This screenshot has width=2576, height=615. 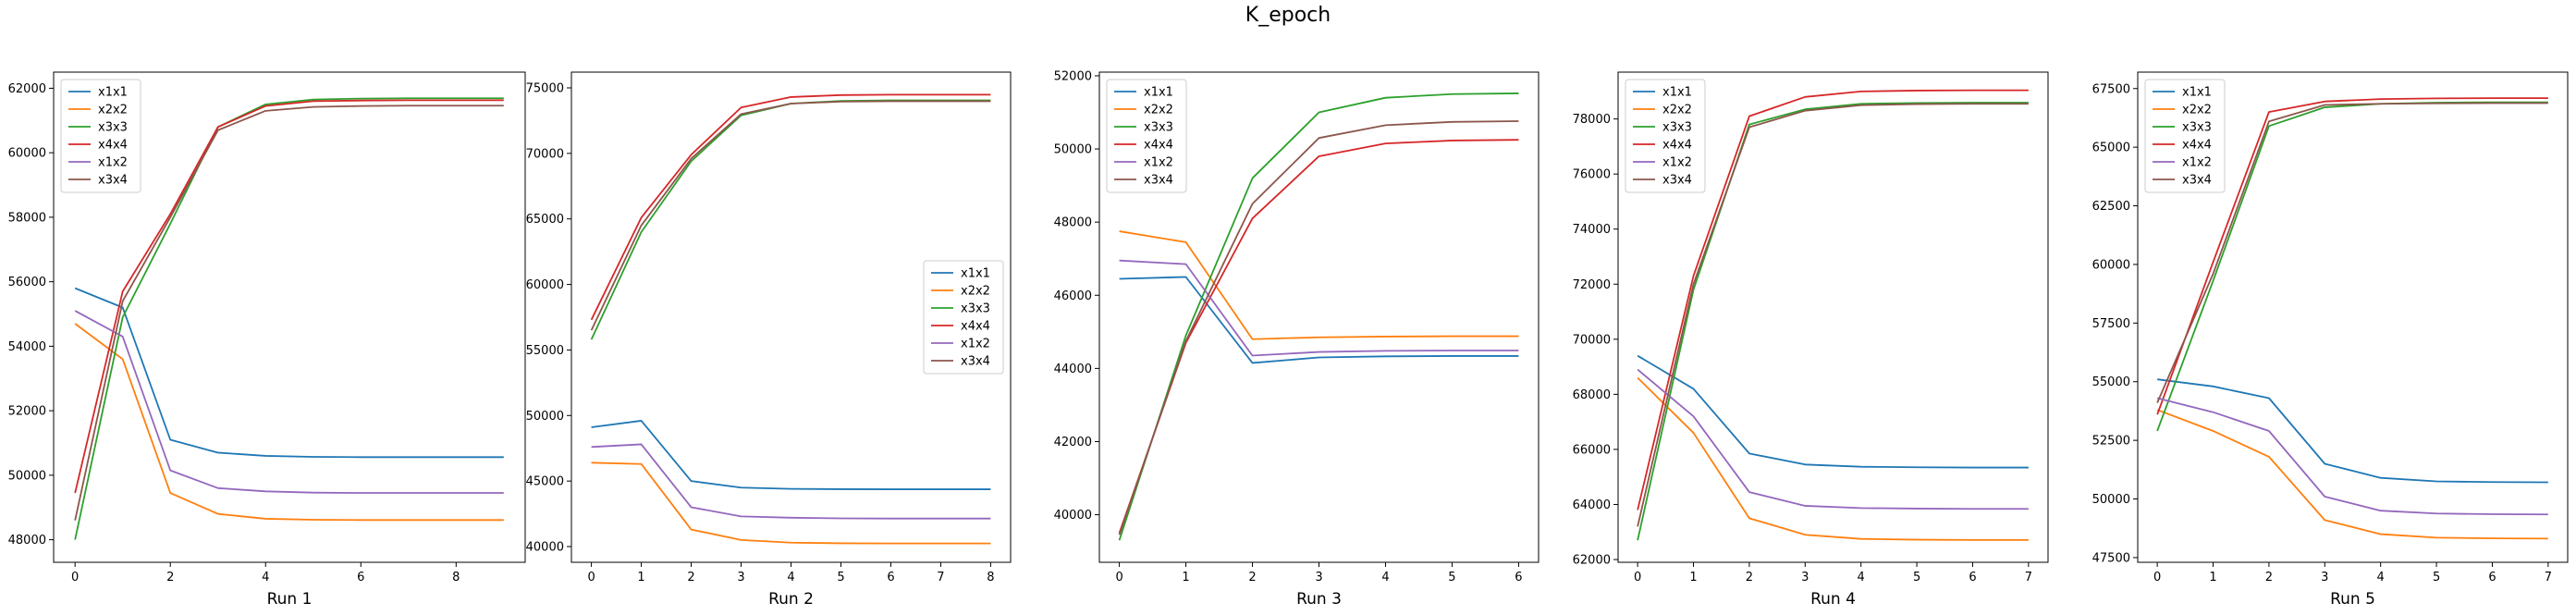 What do you see at coordinates (1592, 175) in the screenshot?
I see `y-tick-label: 76000` at bounding box center [1592, 175].